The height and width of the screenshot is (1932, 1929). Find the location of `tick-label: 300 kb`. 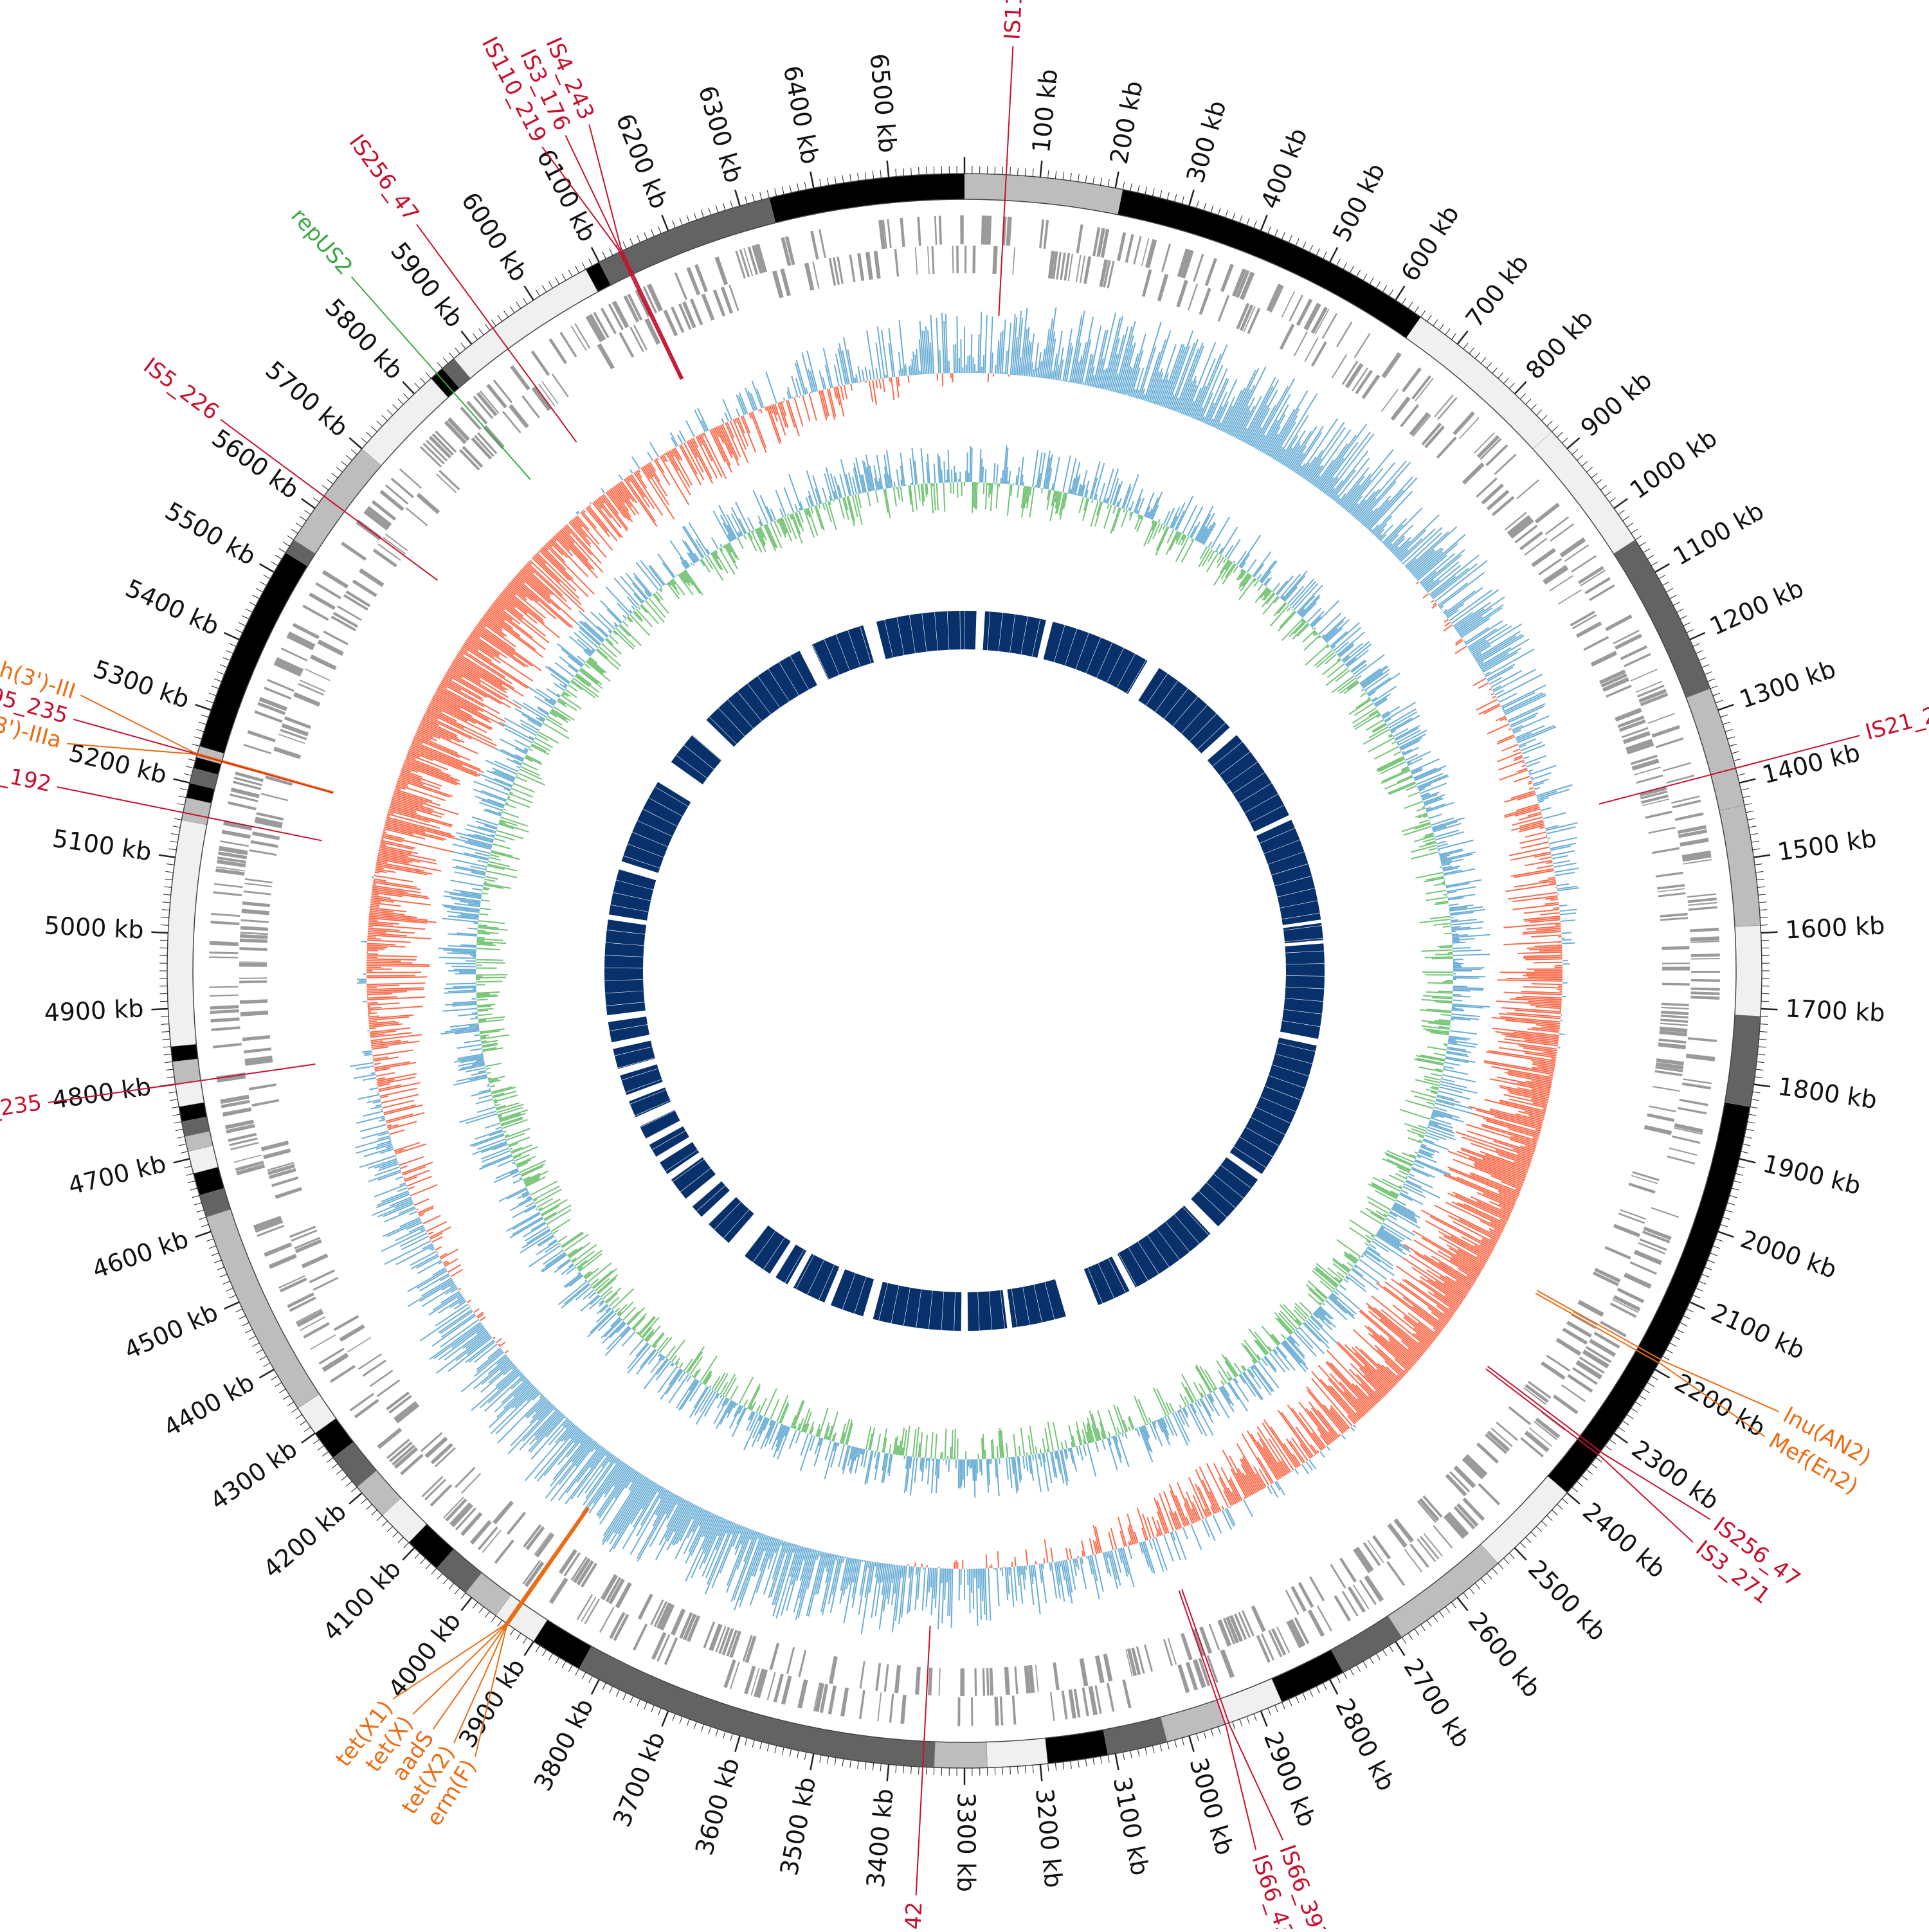

tick-label: 300 kb is located at coordinates (1206, 141).